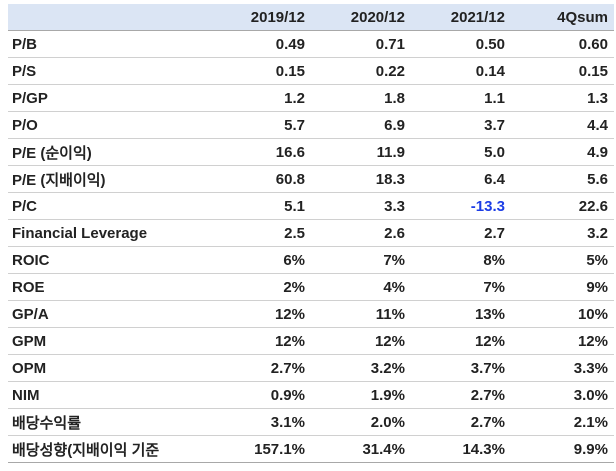  I want to click on cell: 9.9%, so click(562, 449).